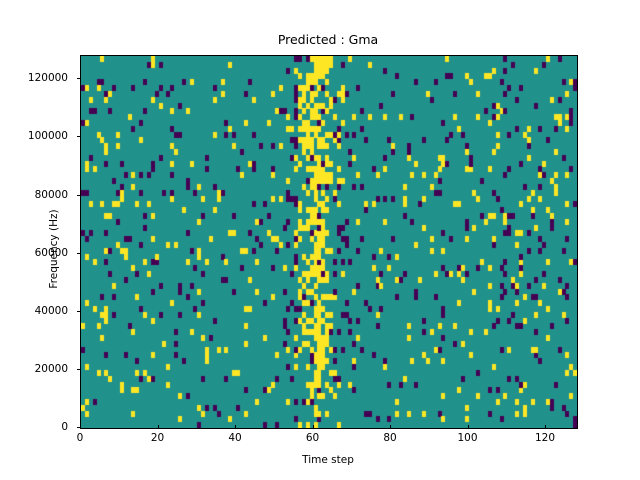  Describe the element at coordinates (47, 136) in the screenshot. I see `y-ticklabel: 100000` at that location.